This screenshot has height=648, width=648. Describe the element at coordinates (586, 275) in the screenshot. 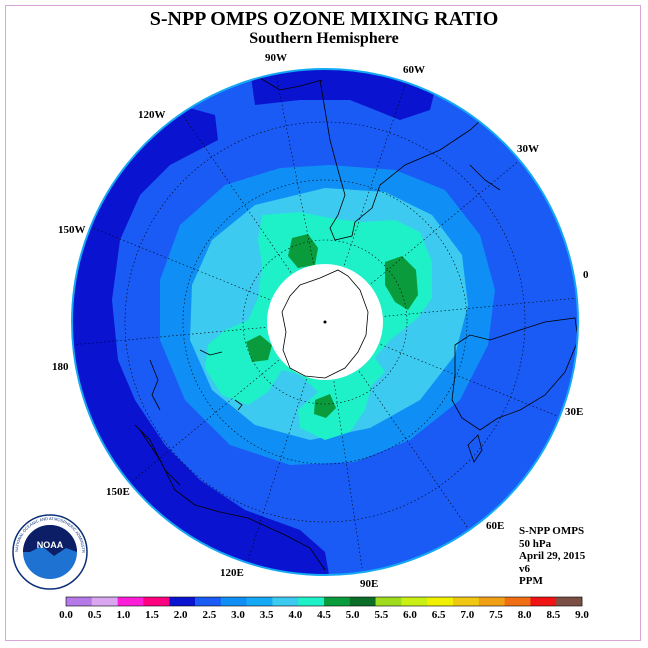

I see `lon-label-0: 0` at that location.